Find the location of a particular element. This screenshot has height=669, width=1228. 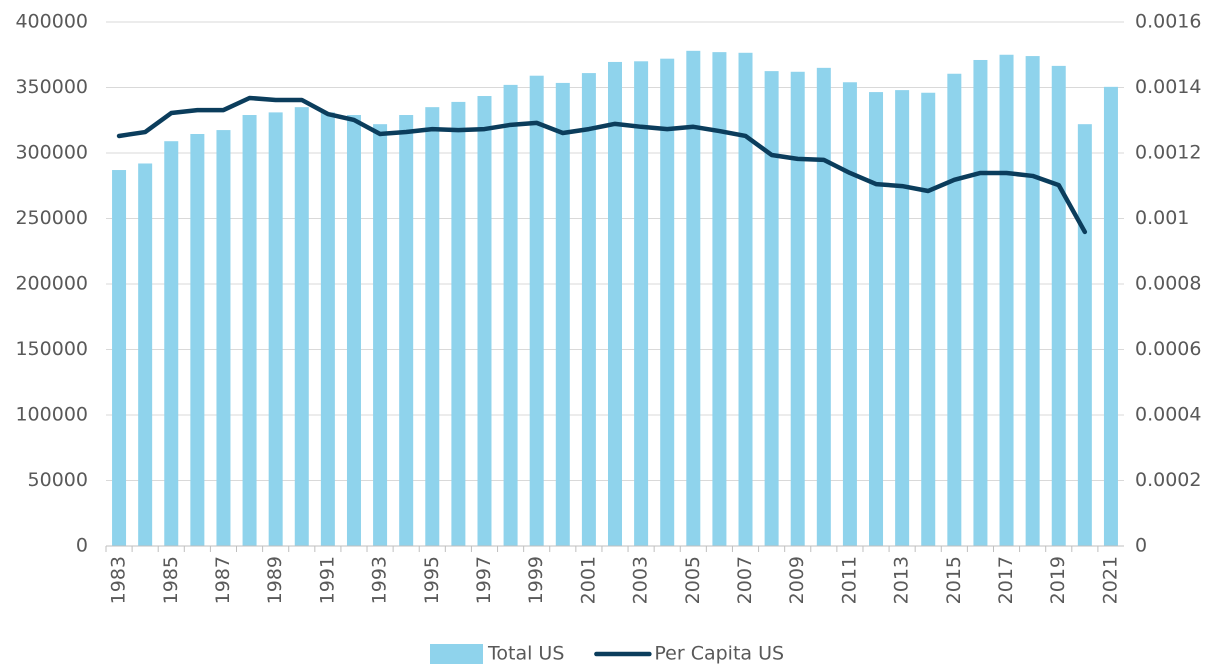

y2-tick-label: 0.0016 is located at coordinates (1168, 22).